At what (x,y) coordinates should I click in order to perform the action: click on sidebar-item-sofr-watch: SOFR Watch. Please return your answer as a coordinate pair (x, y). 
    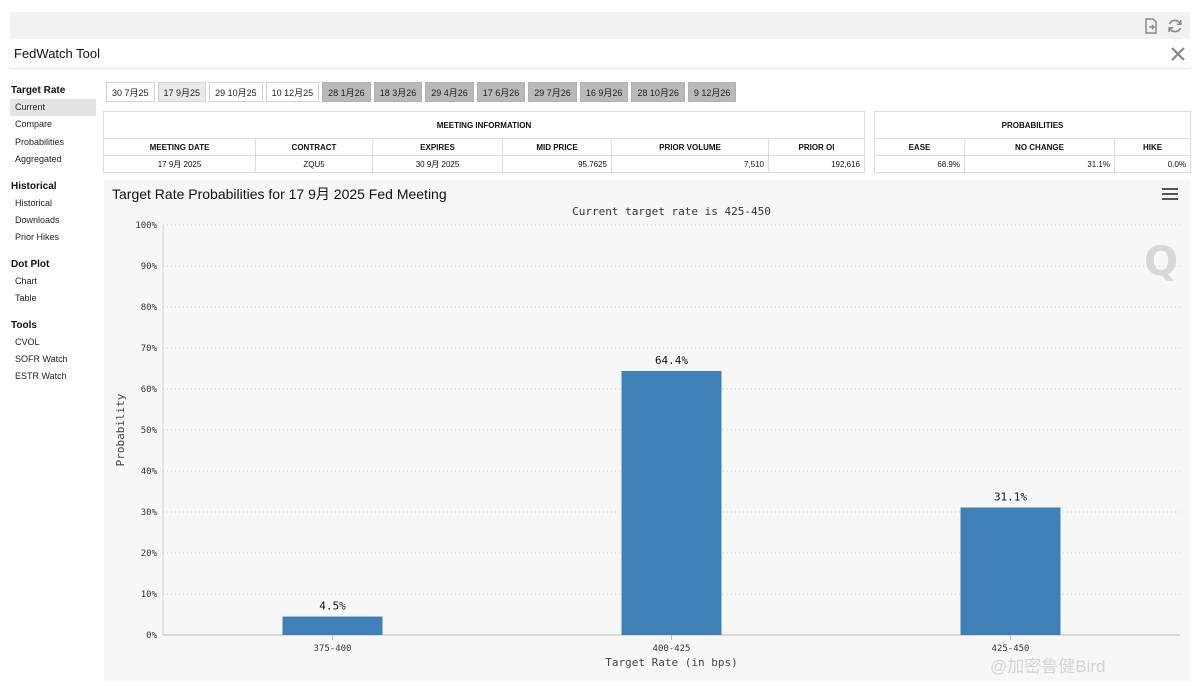
    Looking at the image, I should click on (41, 358).